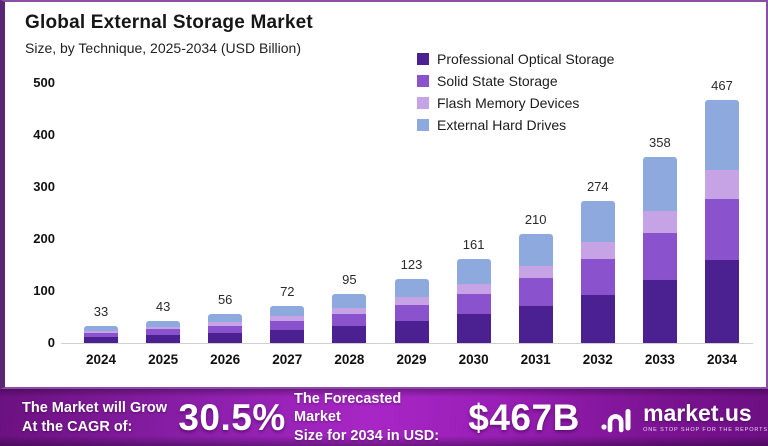 The image size is (768, 446). I want to click on legend-label: Professional Optical Storage, so click(526, 59).